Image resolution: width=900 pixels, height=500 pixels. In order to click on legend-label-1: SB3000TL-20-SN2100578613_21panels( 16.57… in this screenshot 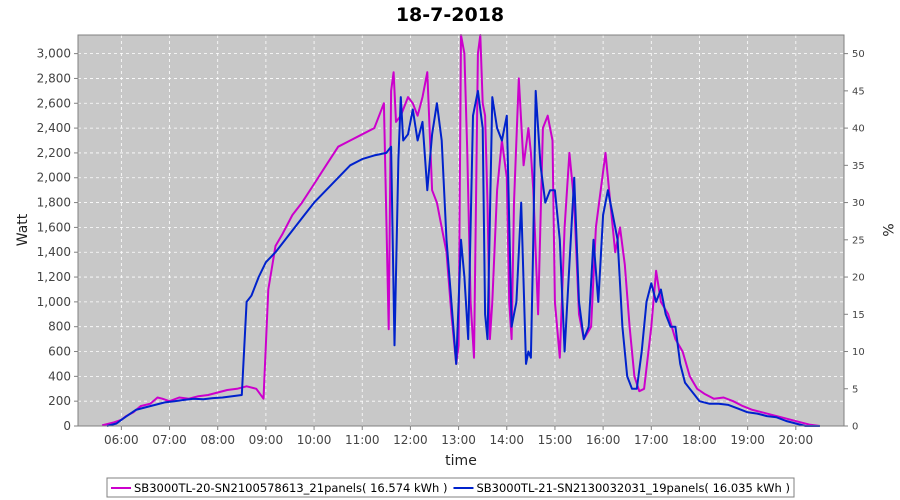, I will do `click(290, 488)`.